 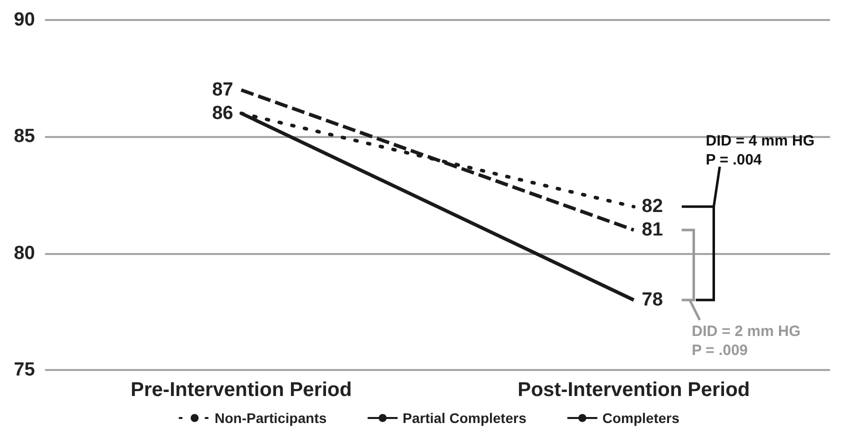 I want to click on legend-label: Partial Completers, so click(x=464, y=418).